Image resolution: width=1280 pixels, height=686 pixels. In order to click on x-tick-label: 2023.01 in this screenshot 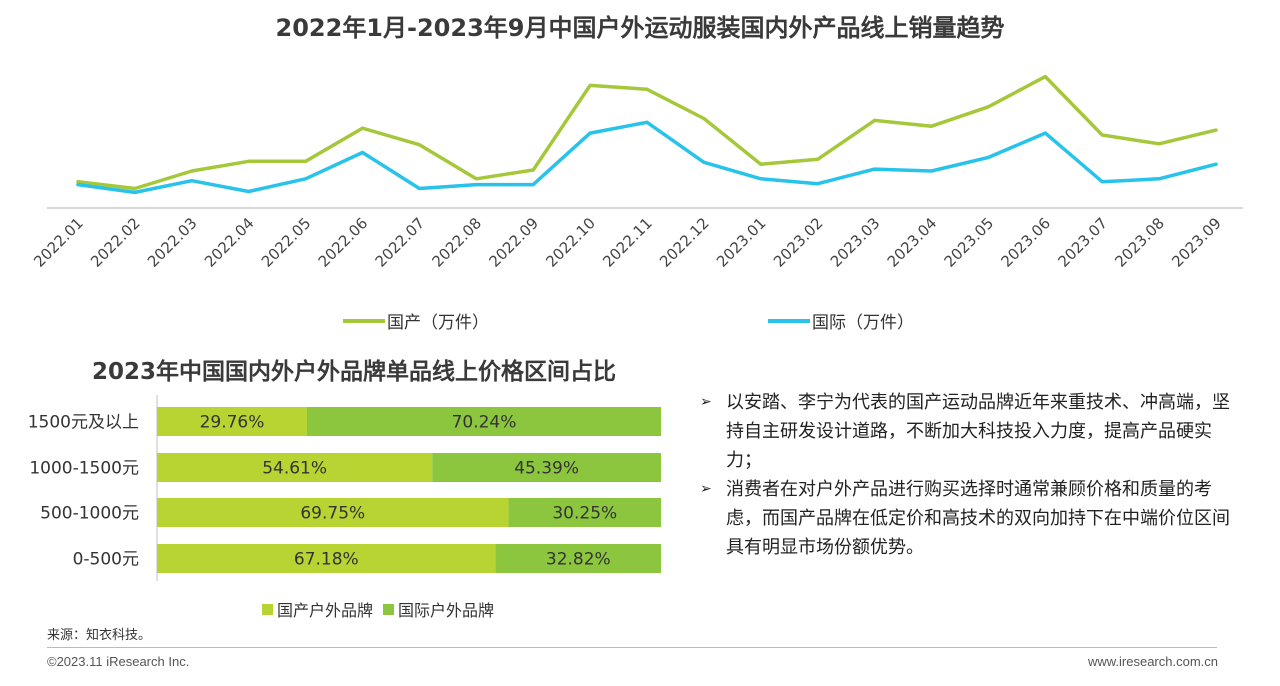, I will do `click(741, 242)`.